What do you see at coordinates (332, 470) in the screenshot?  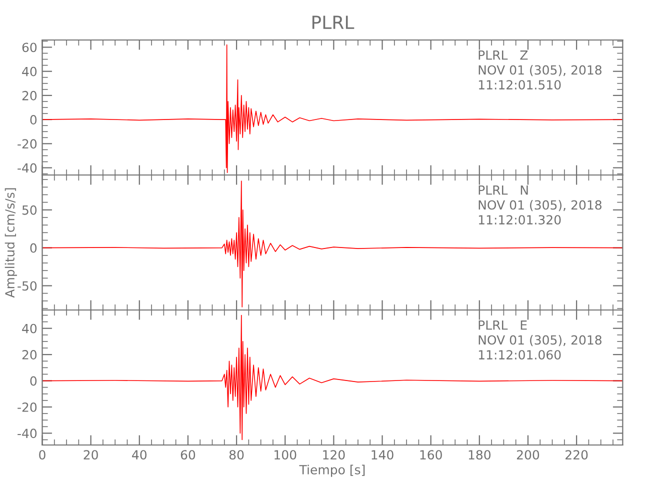 I see `x-axis-title: Tiempo [s]` at bounding box center [332, 470].